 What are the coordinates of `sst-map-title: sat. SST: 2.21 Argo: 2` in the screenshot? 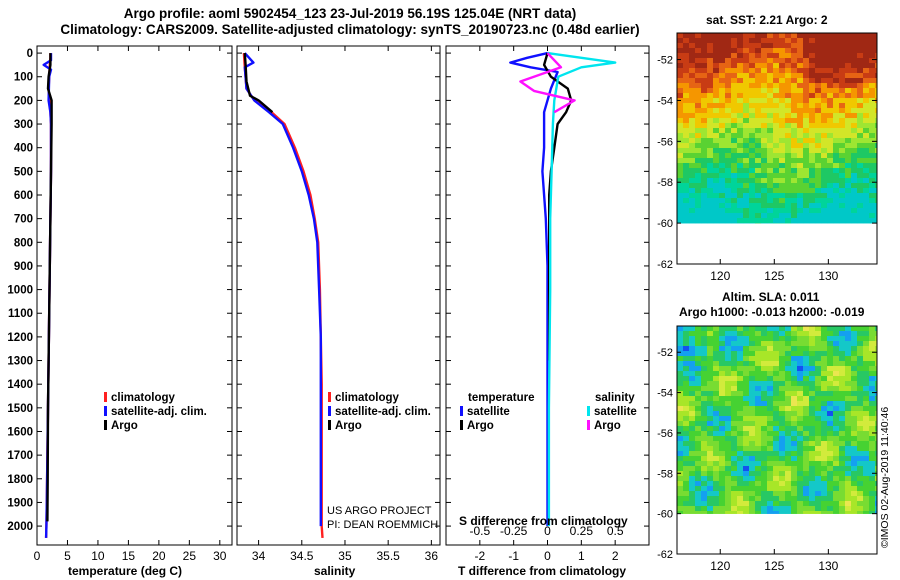 It's located at (767, 20).